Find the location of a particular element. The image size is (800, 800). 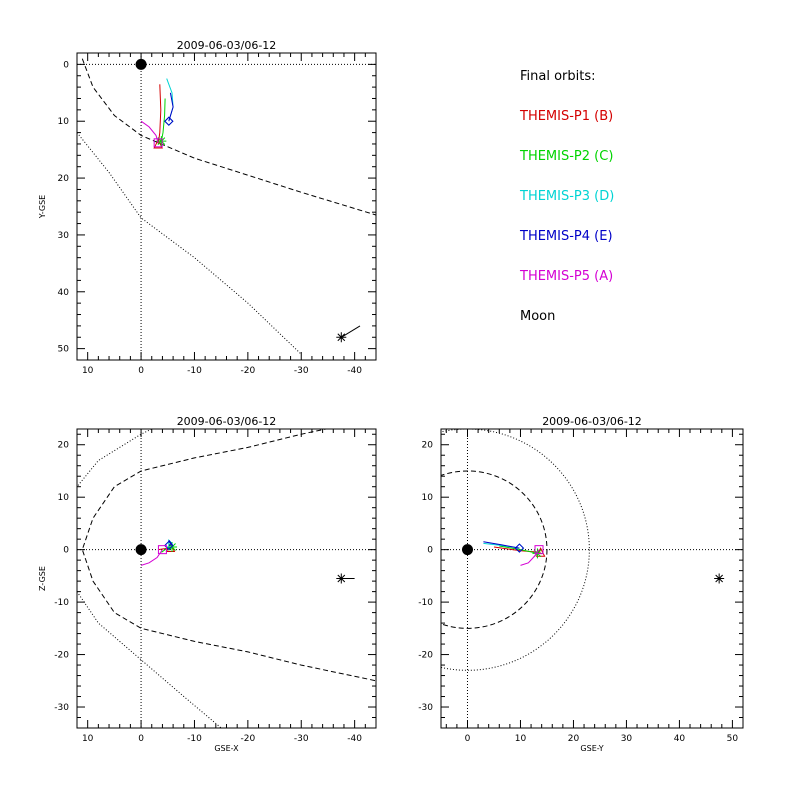

panel-yz-ticks is located at coordinates (592, 579).